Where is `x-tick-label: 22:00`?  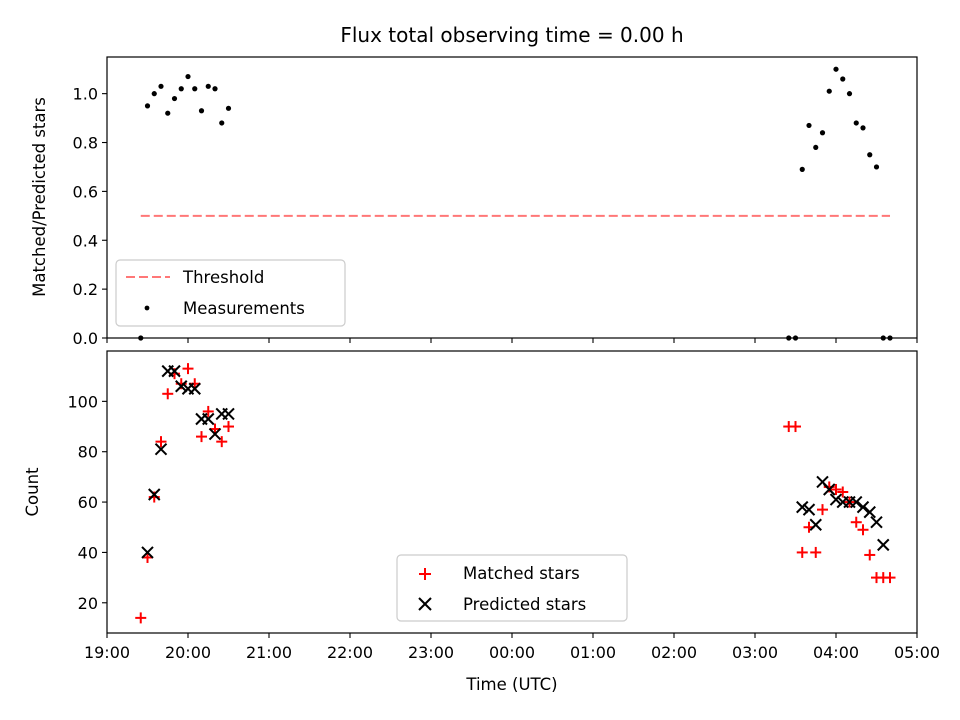 x-tick-label: 22:00 is located at coordinates (350, 652).